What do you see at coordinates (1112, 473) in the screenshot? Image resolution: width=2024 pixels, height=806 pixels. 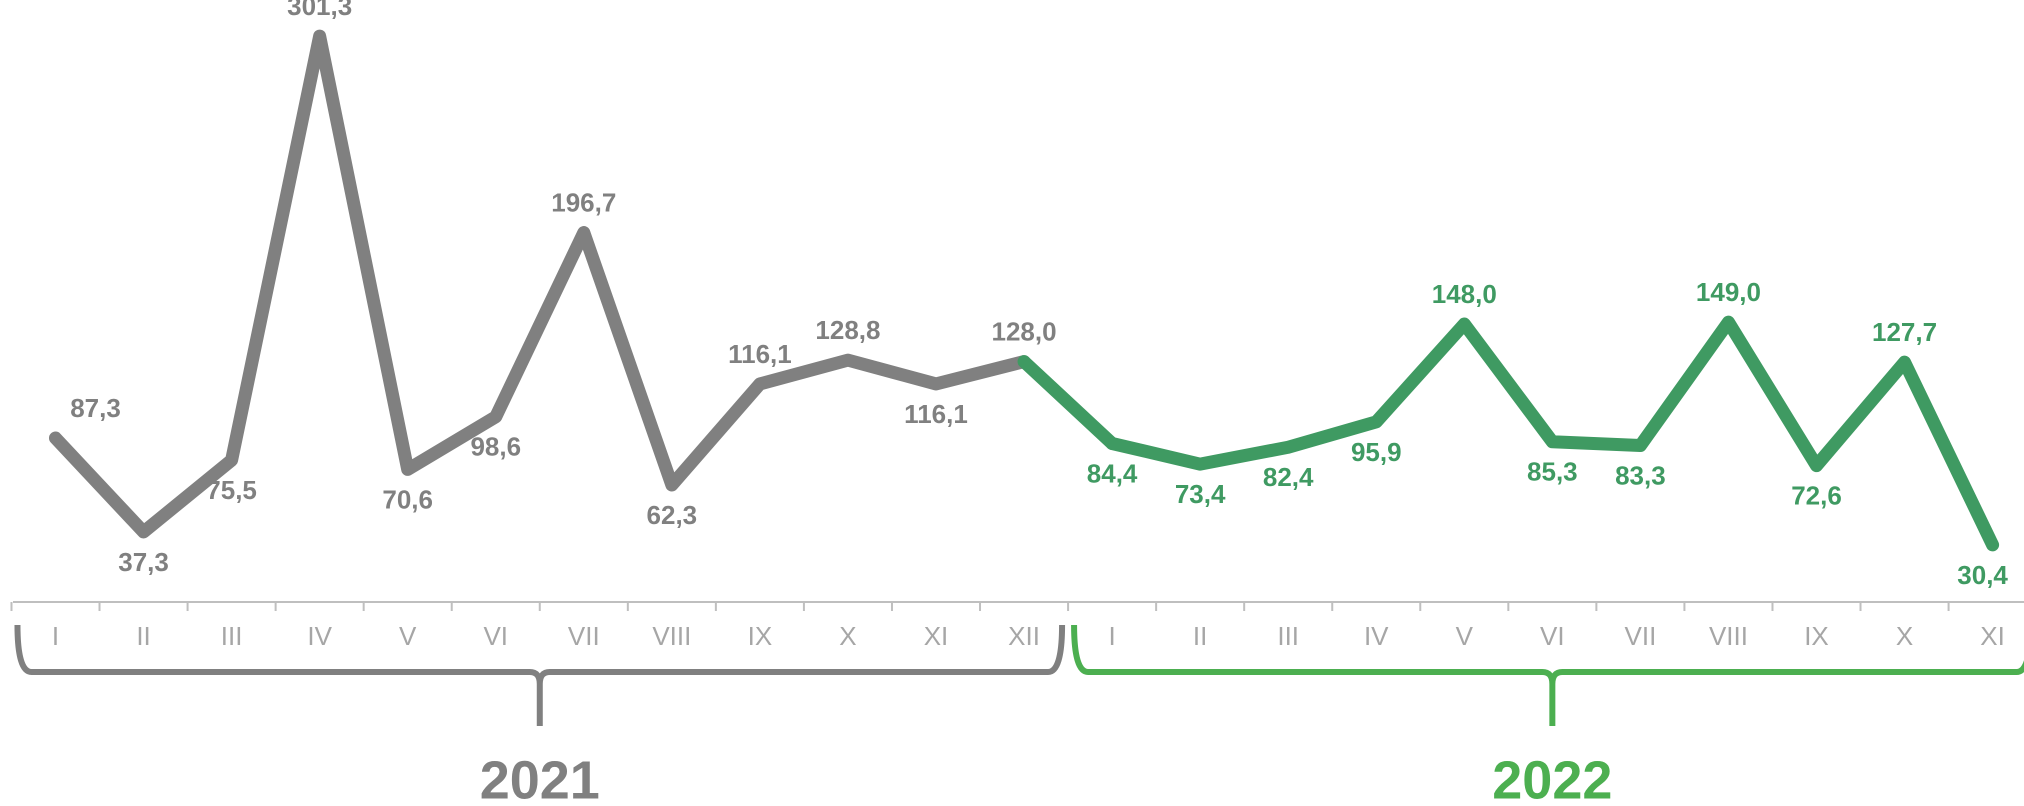 I see `value-label: 84,4` at bounding box center [1112, 473].